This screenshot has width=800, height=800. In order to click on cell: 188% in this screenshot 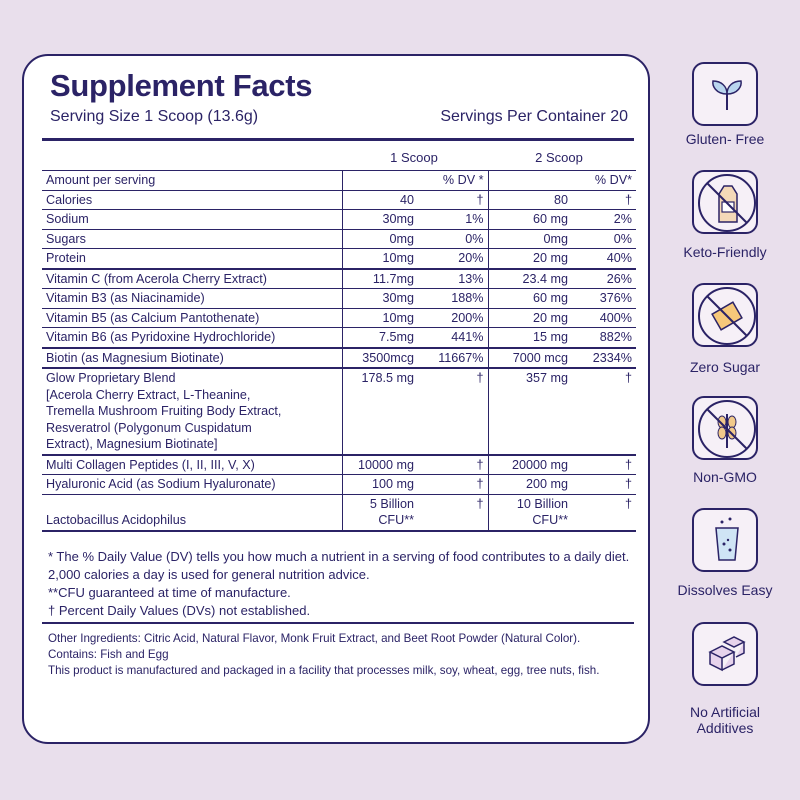, I will do `click(453, 298)`.